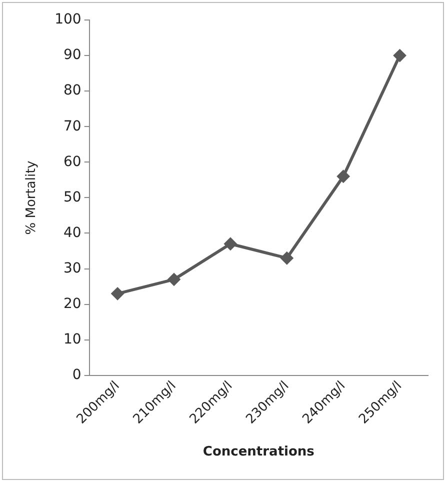 The height and width of the screenshot is (484, 448). I want to click on y-tick-label: 20, so click(72, 304).